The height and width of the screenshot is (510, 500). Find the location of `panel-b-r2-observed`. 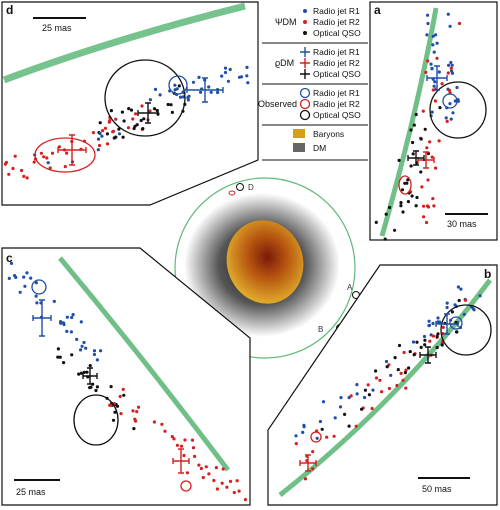

panel-b-r2-observed is located at coordinates (316, 437).